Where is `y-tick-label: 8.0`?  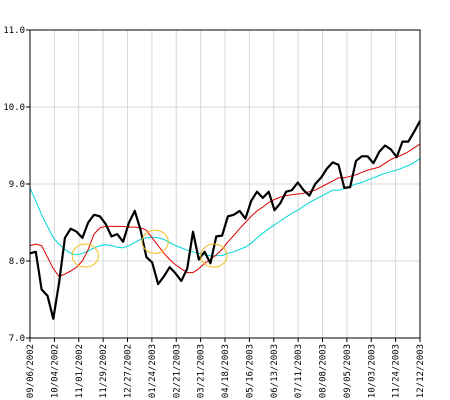 y-tick-label: 8.0 is located at coordinates (17, 262).